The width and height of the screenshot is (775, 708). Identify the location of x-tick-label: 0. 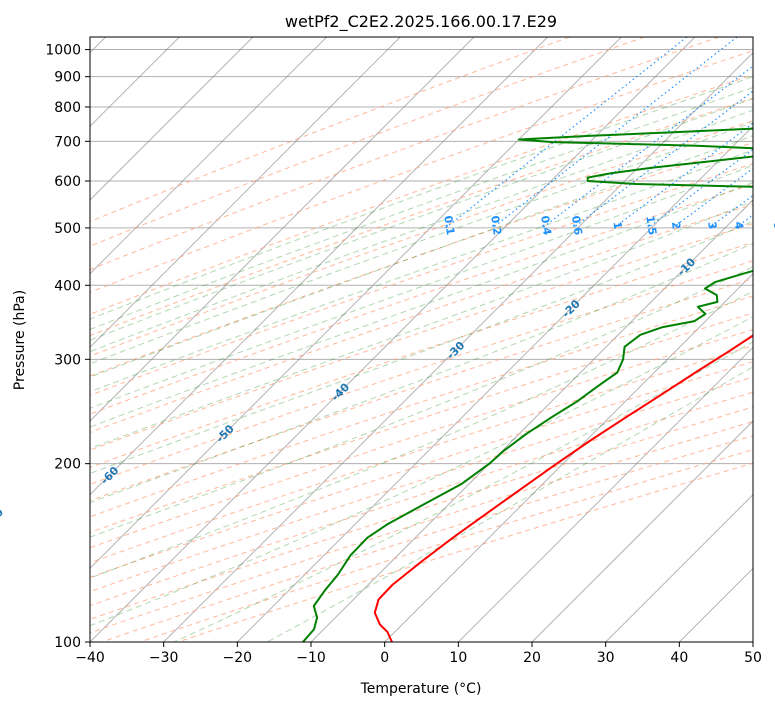
(384, 658).